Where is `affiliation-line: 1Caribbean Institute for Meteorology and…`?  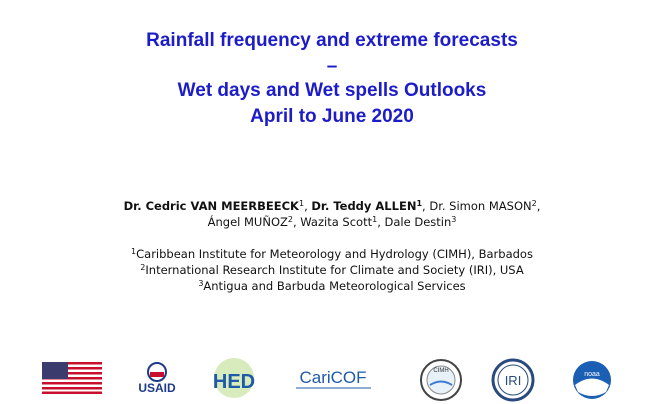
affiliation-line: 1Caribbean Institute for Meteorology and… is located at coordinates (332, 254).